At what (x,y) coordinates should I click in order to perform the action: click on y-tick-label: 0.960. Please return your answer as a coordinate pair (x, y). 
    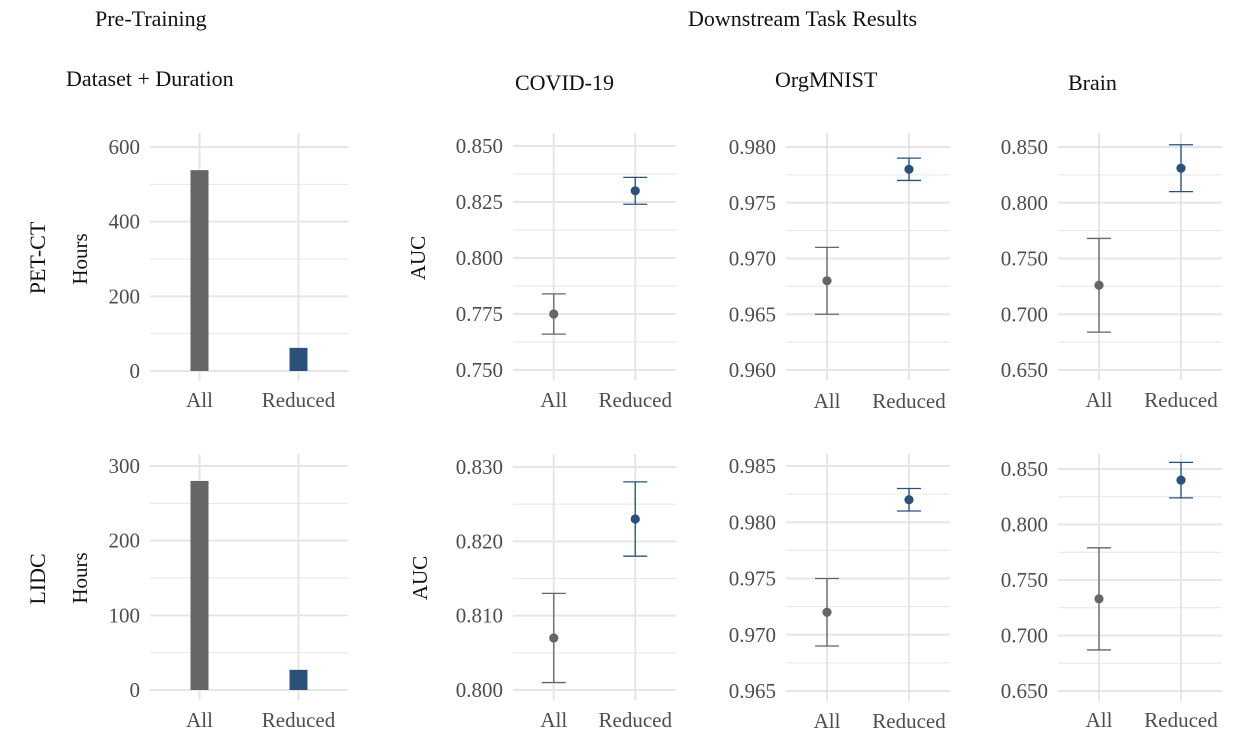
    Looking at the image, I should click on (752, 370).